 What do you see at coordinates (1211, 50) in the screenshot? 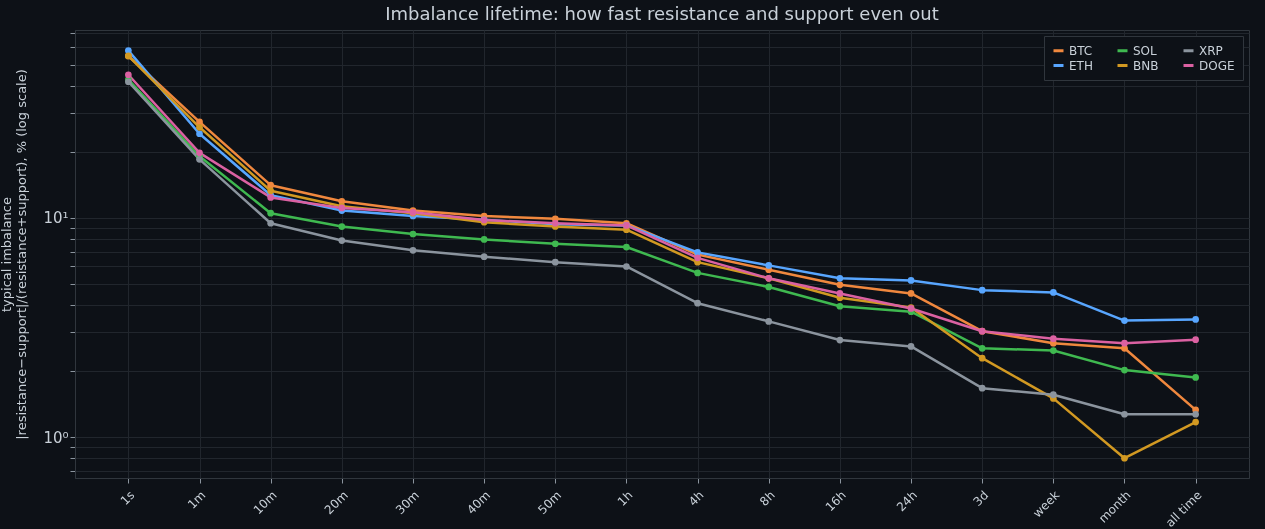
I see `legend-label: XRP` at bounding box center [1211, 50].